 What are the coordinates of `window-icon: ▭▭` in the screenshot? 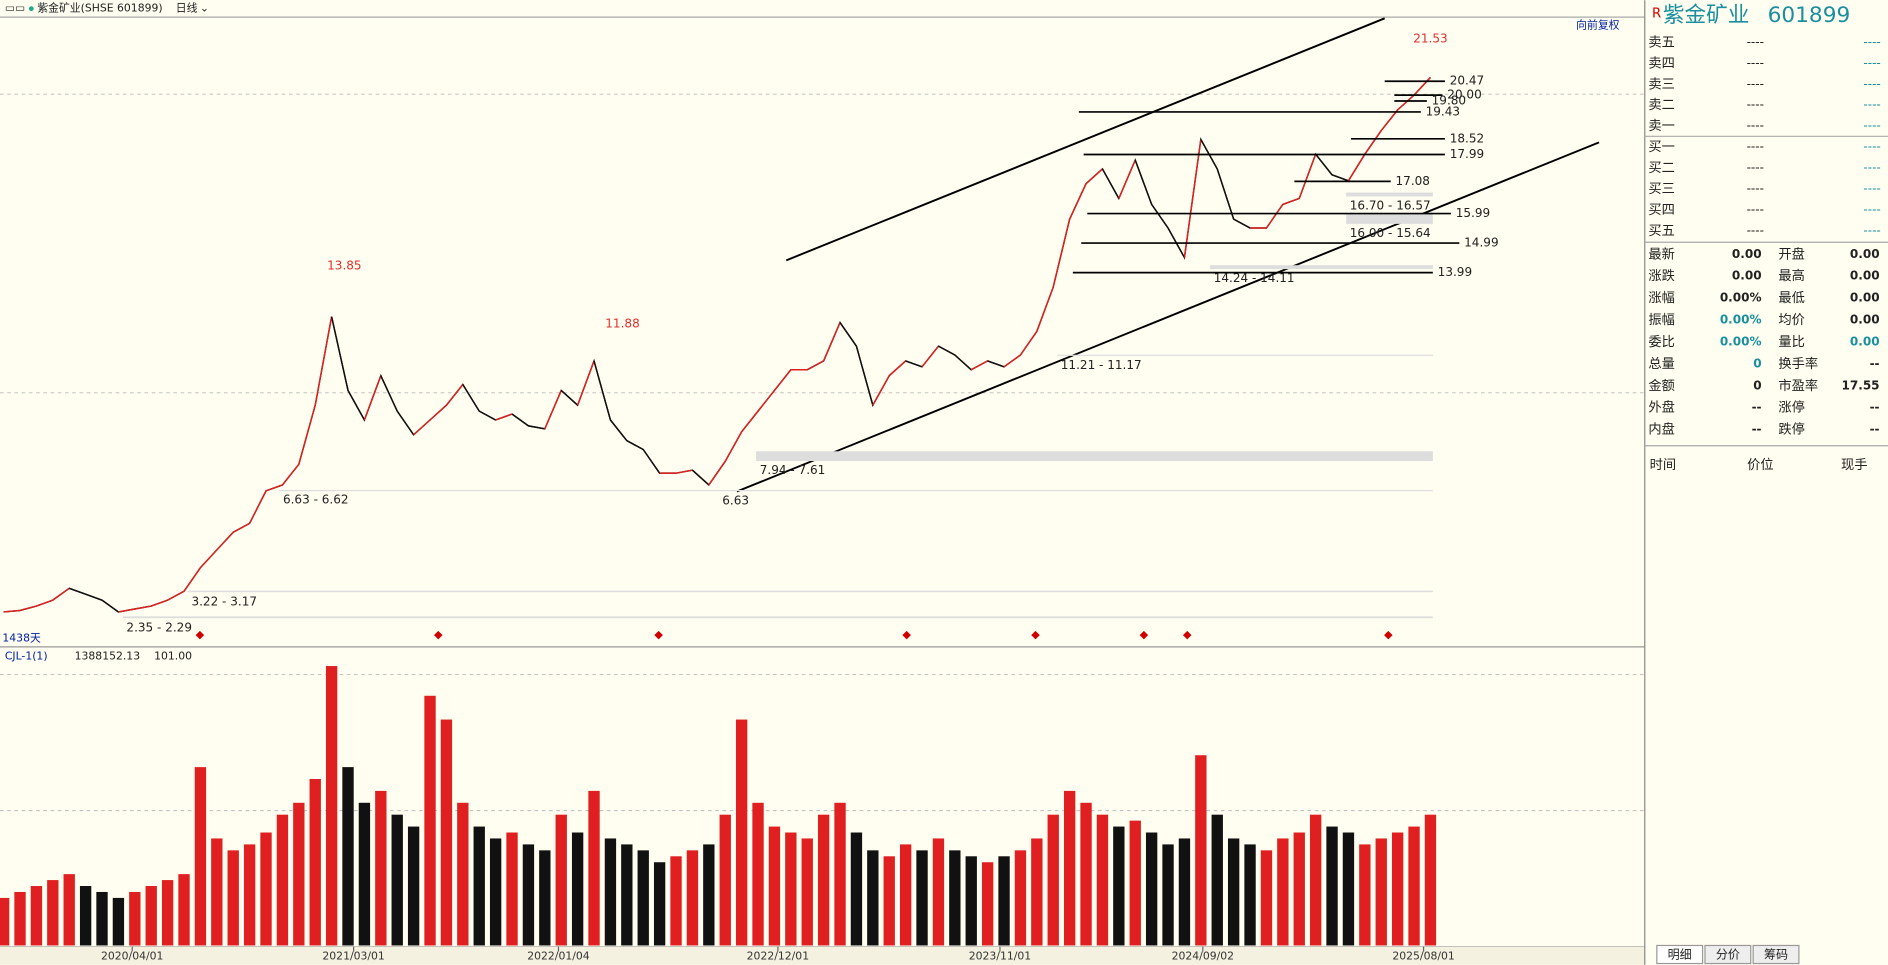 It's located at (15, 8).